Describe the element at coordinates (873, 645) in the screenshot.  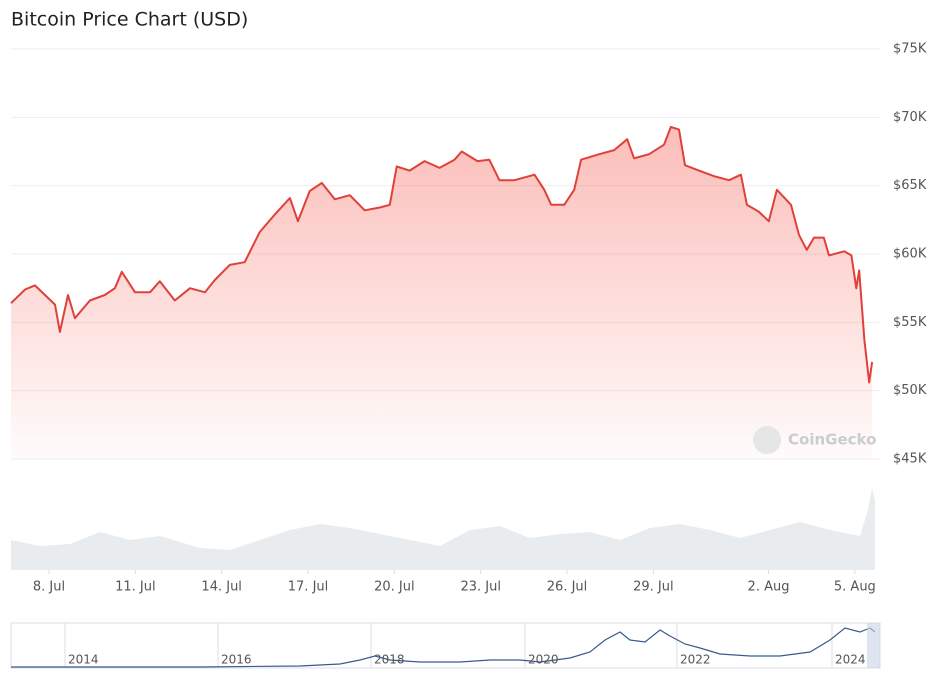
I see `navigator-window` at that location.